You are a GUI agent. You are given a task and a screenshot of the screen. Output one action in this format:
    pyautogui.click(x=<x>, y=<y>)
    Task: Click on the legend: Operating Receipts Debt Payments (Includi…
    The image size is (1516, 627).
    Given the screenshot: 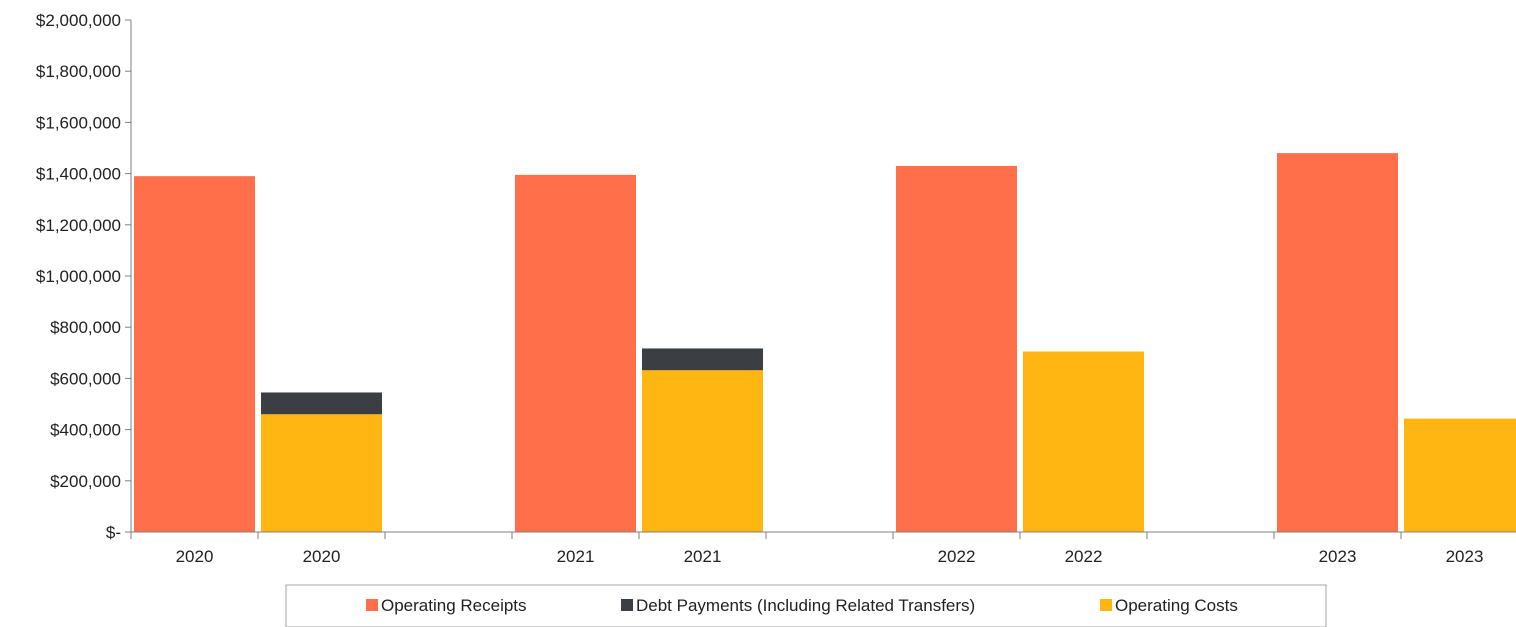 What is the action you would take?
    pyautogui.click(x=806, y=605)
    